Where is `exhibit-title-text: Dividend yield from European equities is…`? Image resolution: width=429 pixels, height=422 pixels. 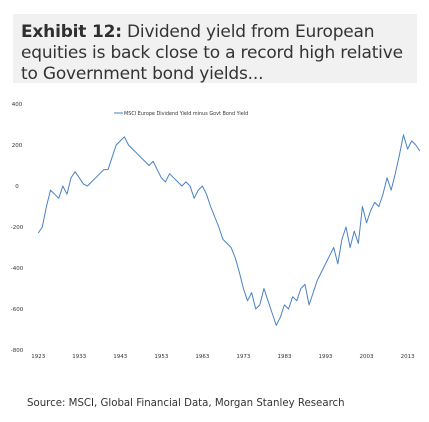 exhibit-title-text: Dividend yield from European equities is… is located at coordinates (212, 53).